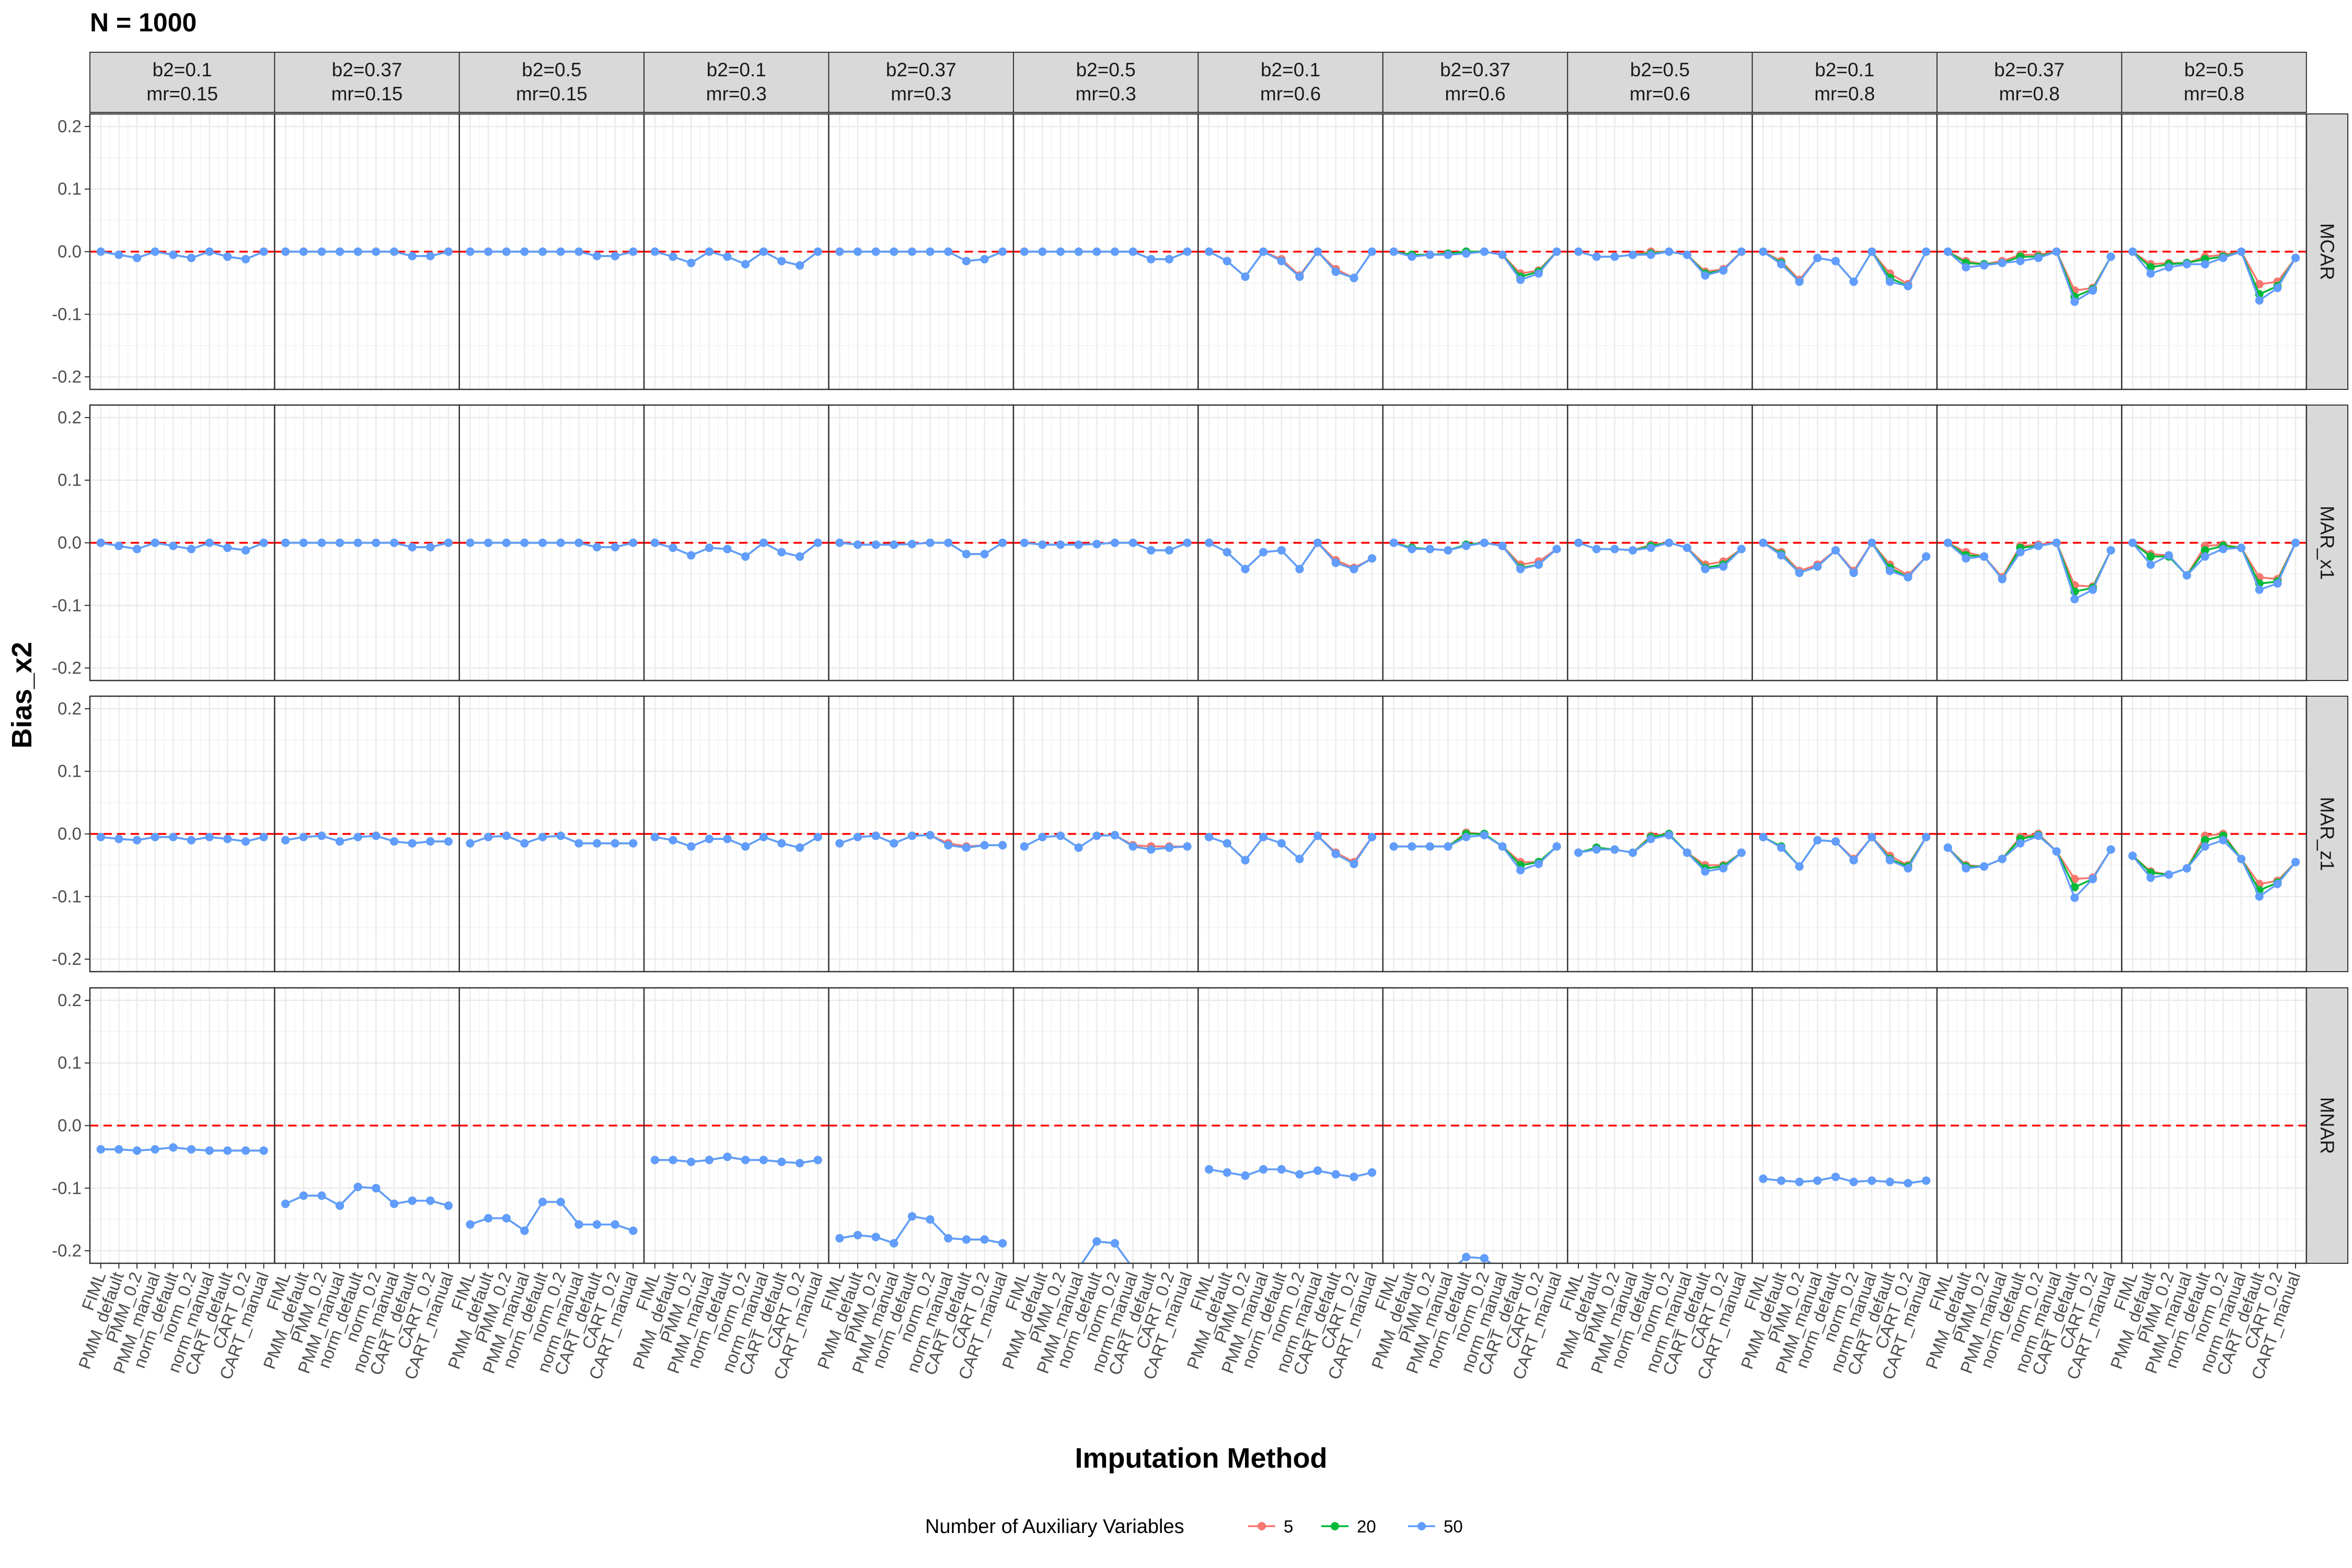  Describe the element at coordinates (22, 695) in the screenshot. I see `y-axis-title: Bias_x2` at that location.